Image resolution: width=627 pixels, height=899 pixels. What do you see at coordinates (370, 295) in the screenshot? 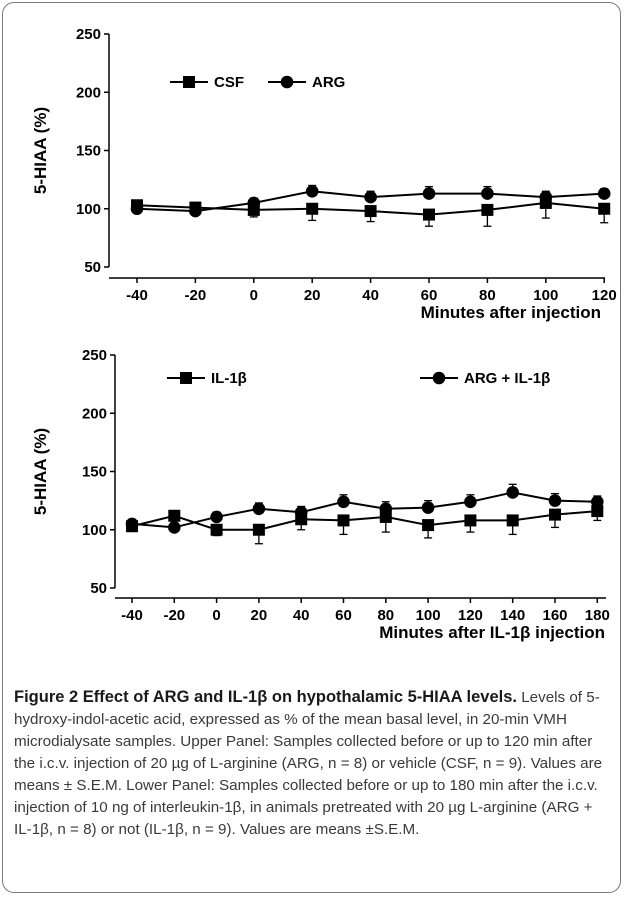
I see `c1-x-tick-label: 40` at bounding box center [370, 295].